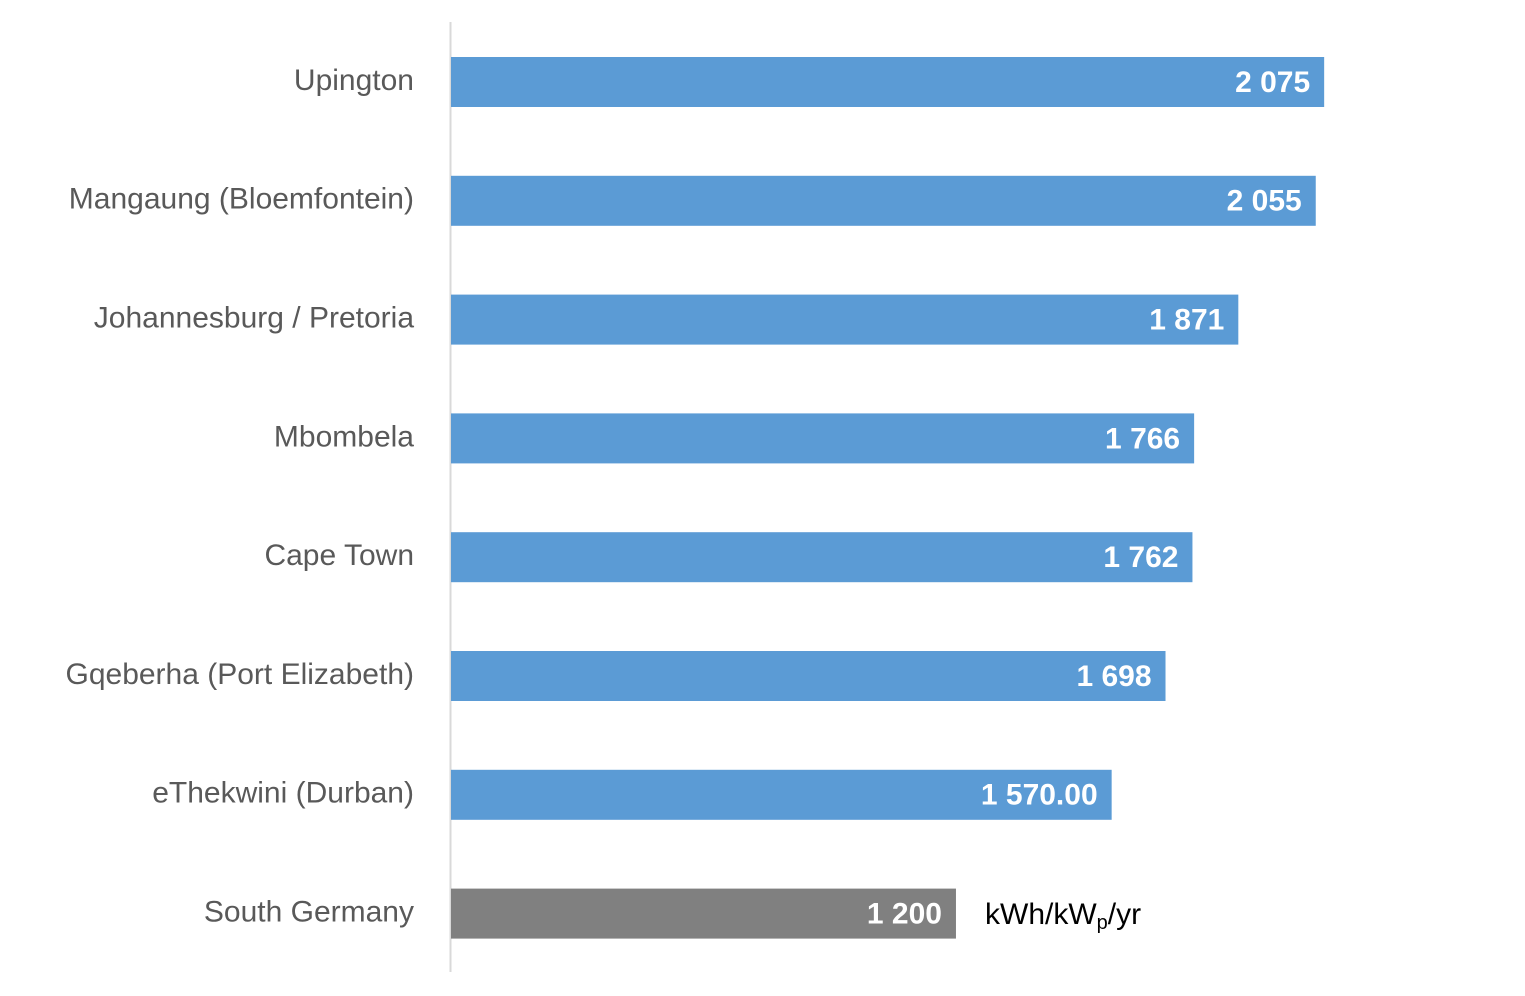 The height and width of the screenshot is (996, 1525). Describe the element at coordinates (1041, 914) in the screenshot. I see `annotation-part: kWh/kW` at that location.